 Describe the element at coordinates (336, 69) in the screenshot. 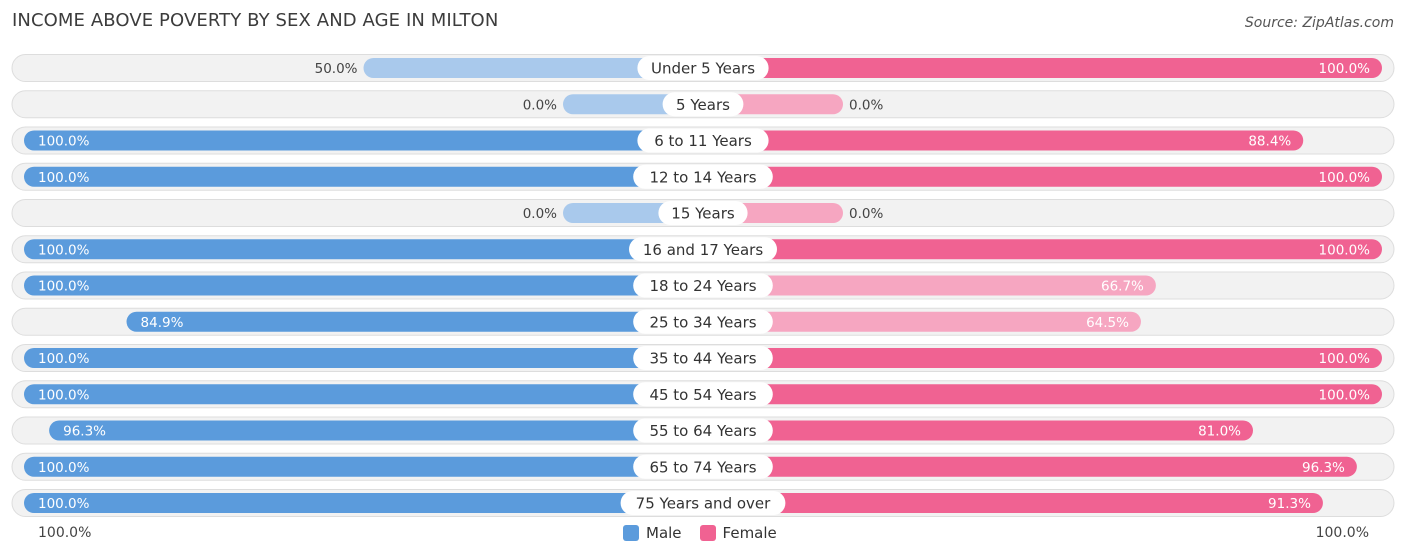

I see `value-label-male: 50.0%` at that location.